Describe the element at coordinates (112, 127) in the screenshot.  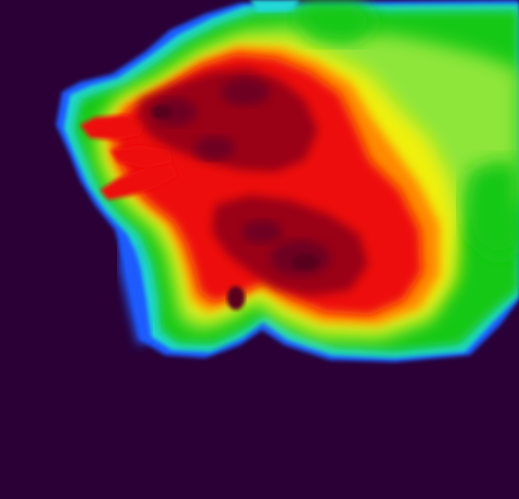
I see `finger-upper-region` at that location.